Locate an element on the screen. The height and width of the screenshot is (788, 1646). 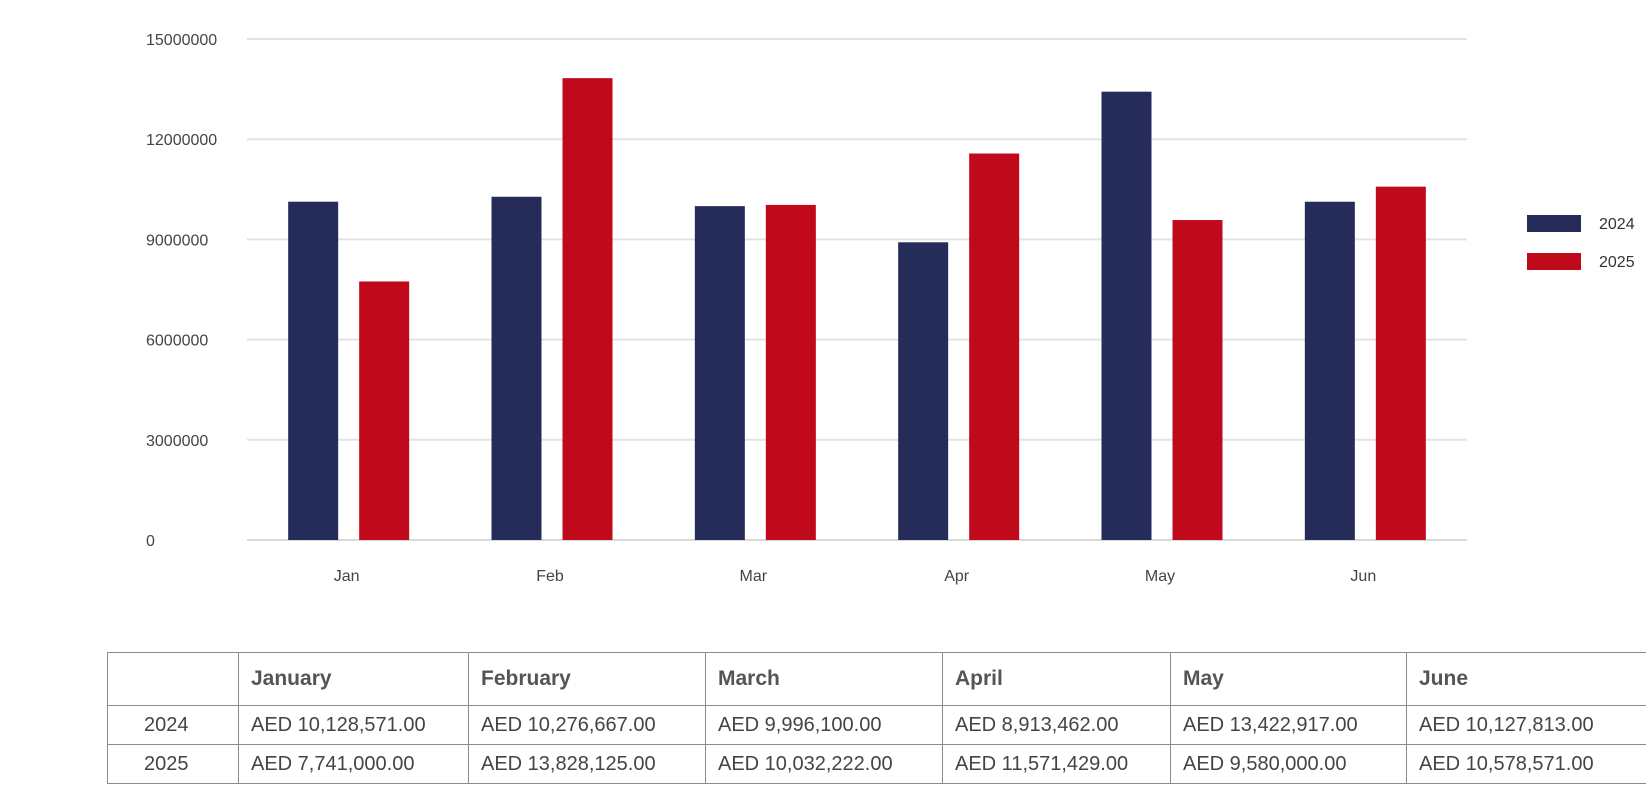
bar-2024-jan is located at coordinates (313, 370).